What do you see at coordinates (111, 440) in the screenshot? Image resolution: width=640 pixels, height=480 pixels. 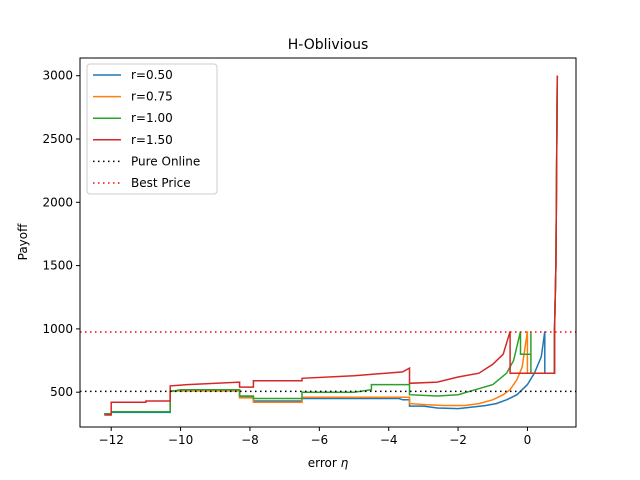 I see `x-tick-label: −12` at bounding box center [111, 440].